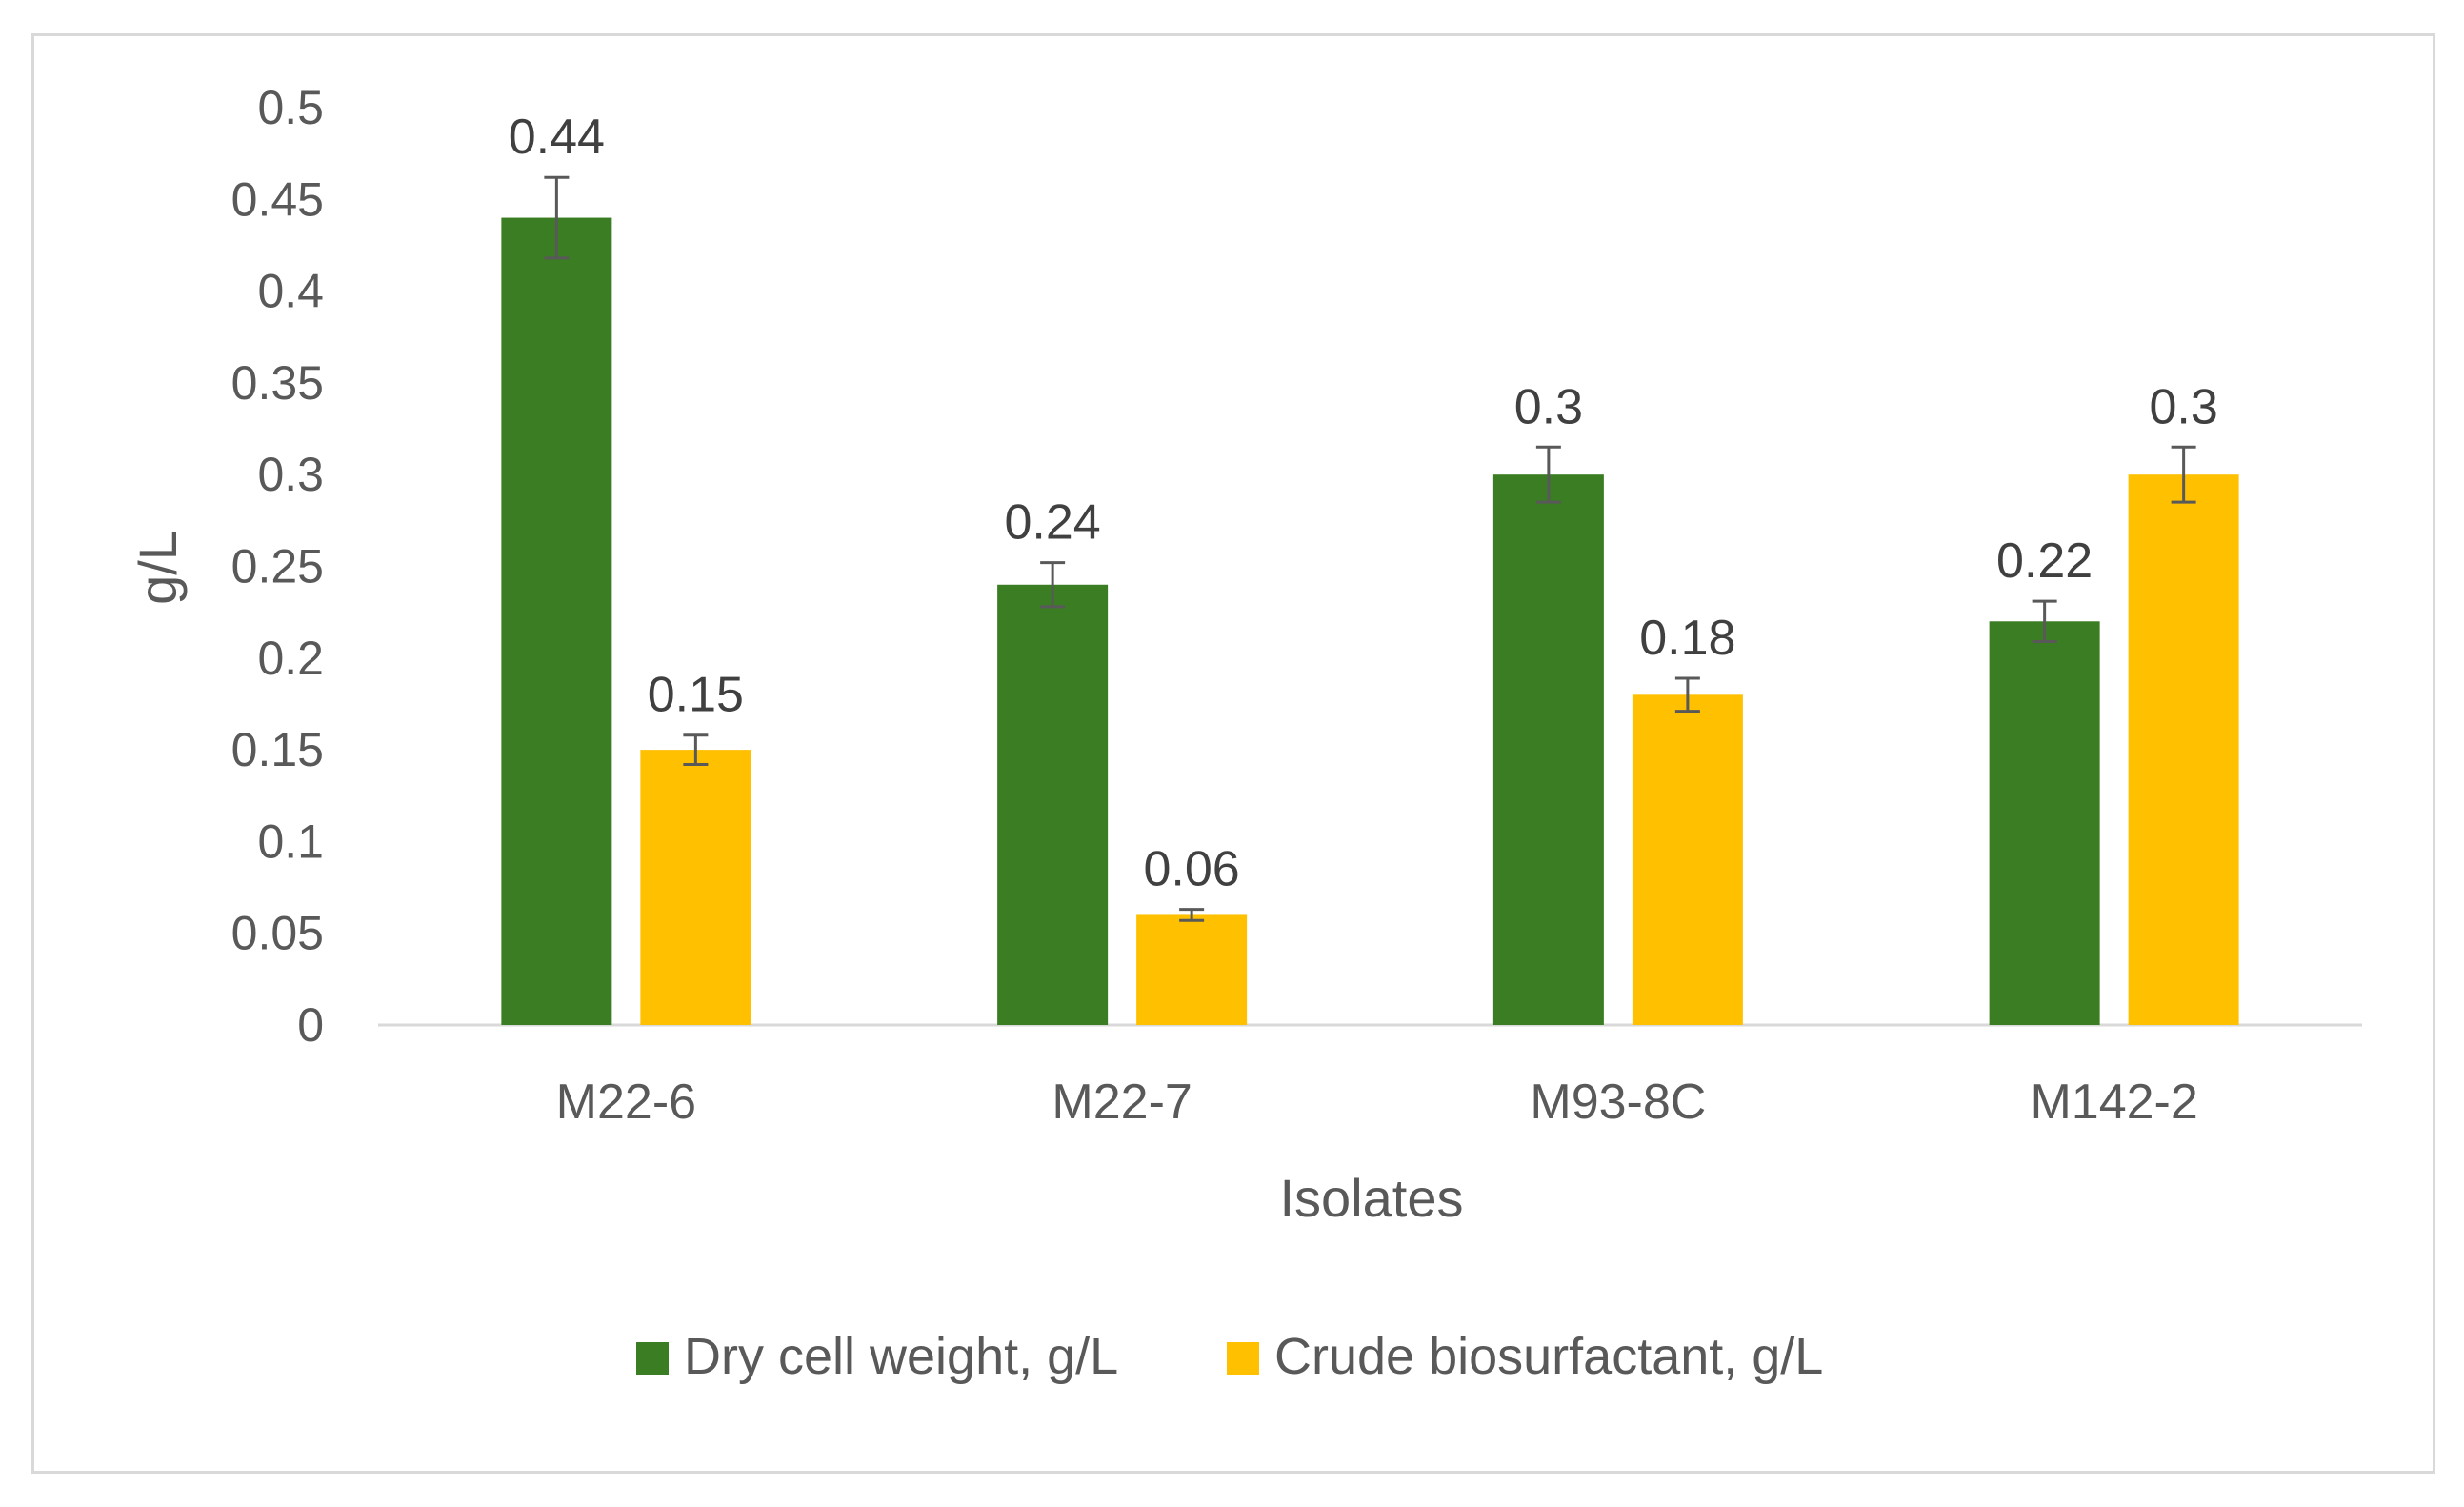 The height and width of the screenshot is (1507, 2464). Describe the element at coordinates (1548, 1356) in the screenshot. I see `legend-label: Crude biosurfactant, g/L` at that location.